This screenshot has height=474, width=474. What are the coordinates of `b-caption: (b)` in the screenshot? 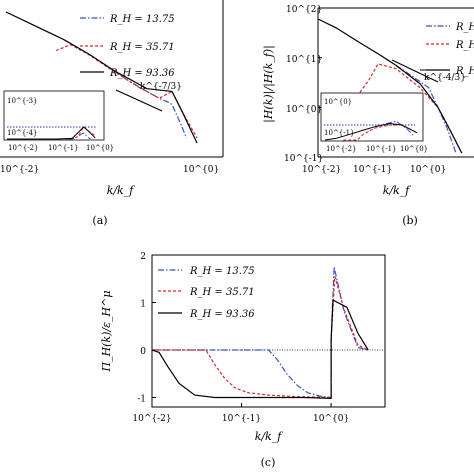 It's located at (410, 220).